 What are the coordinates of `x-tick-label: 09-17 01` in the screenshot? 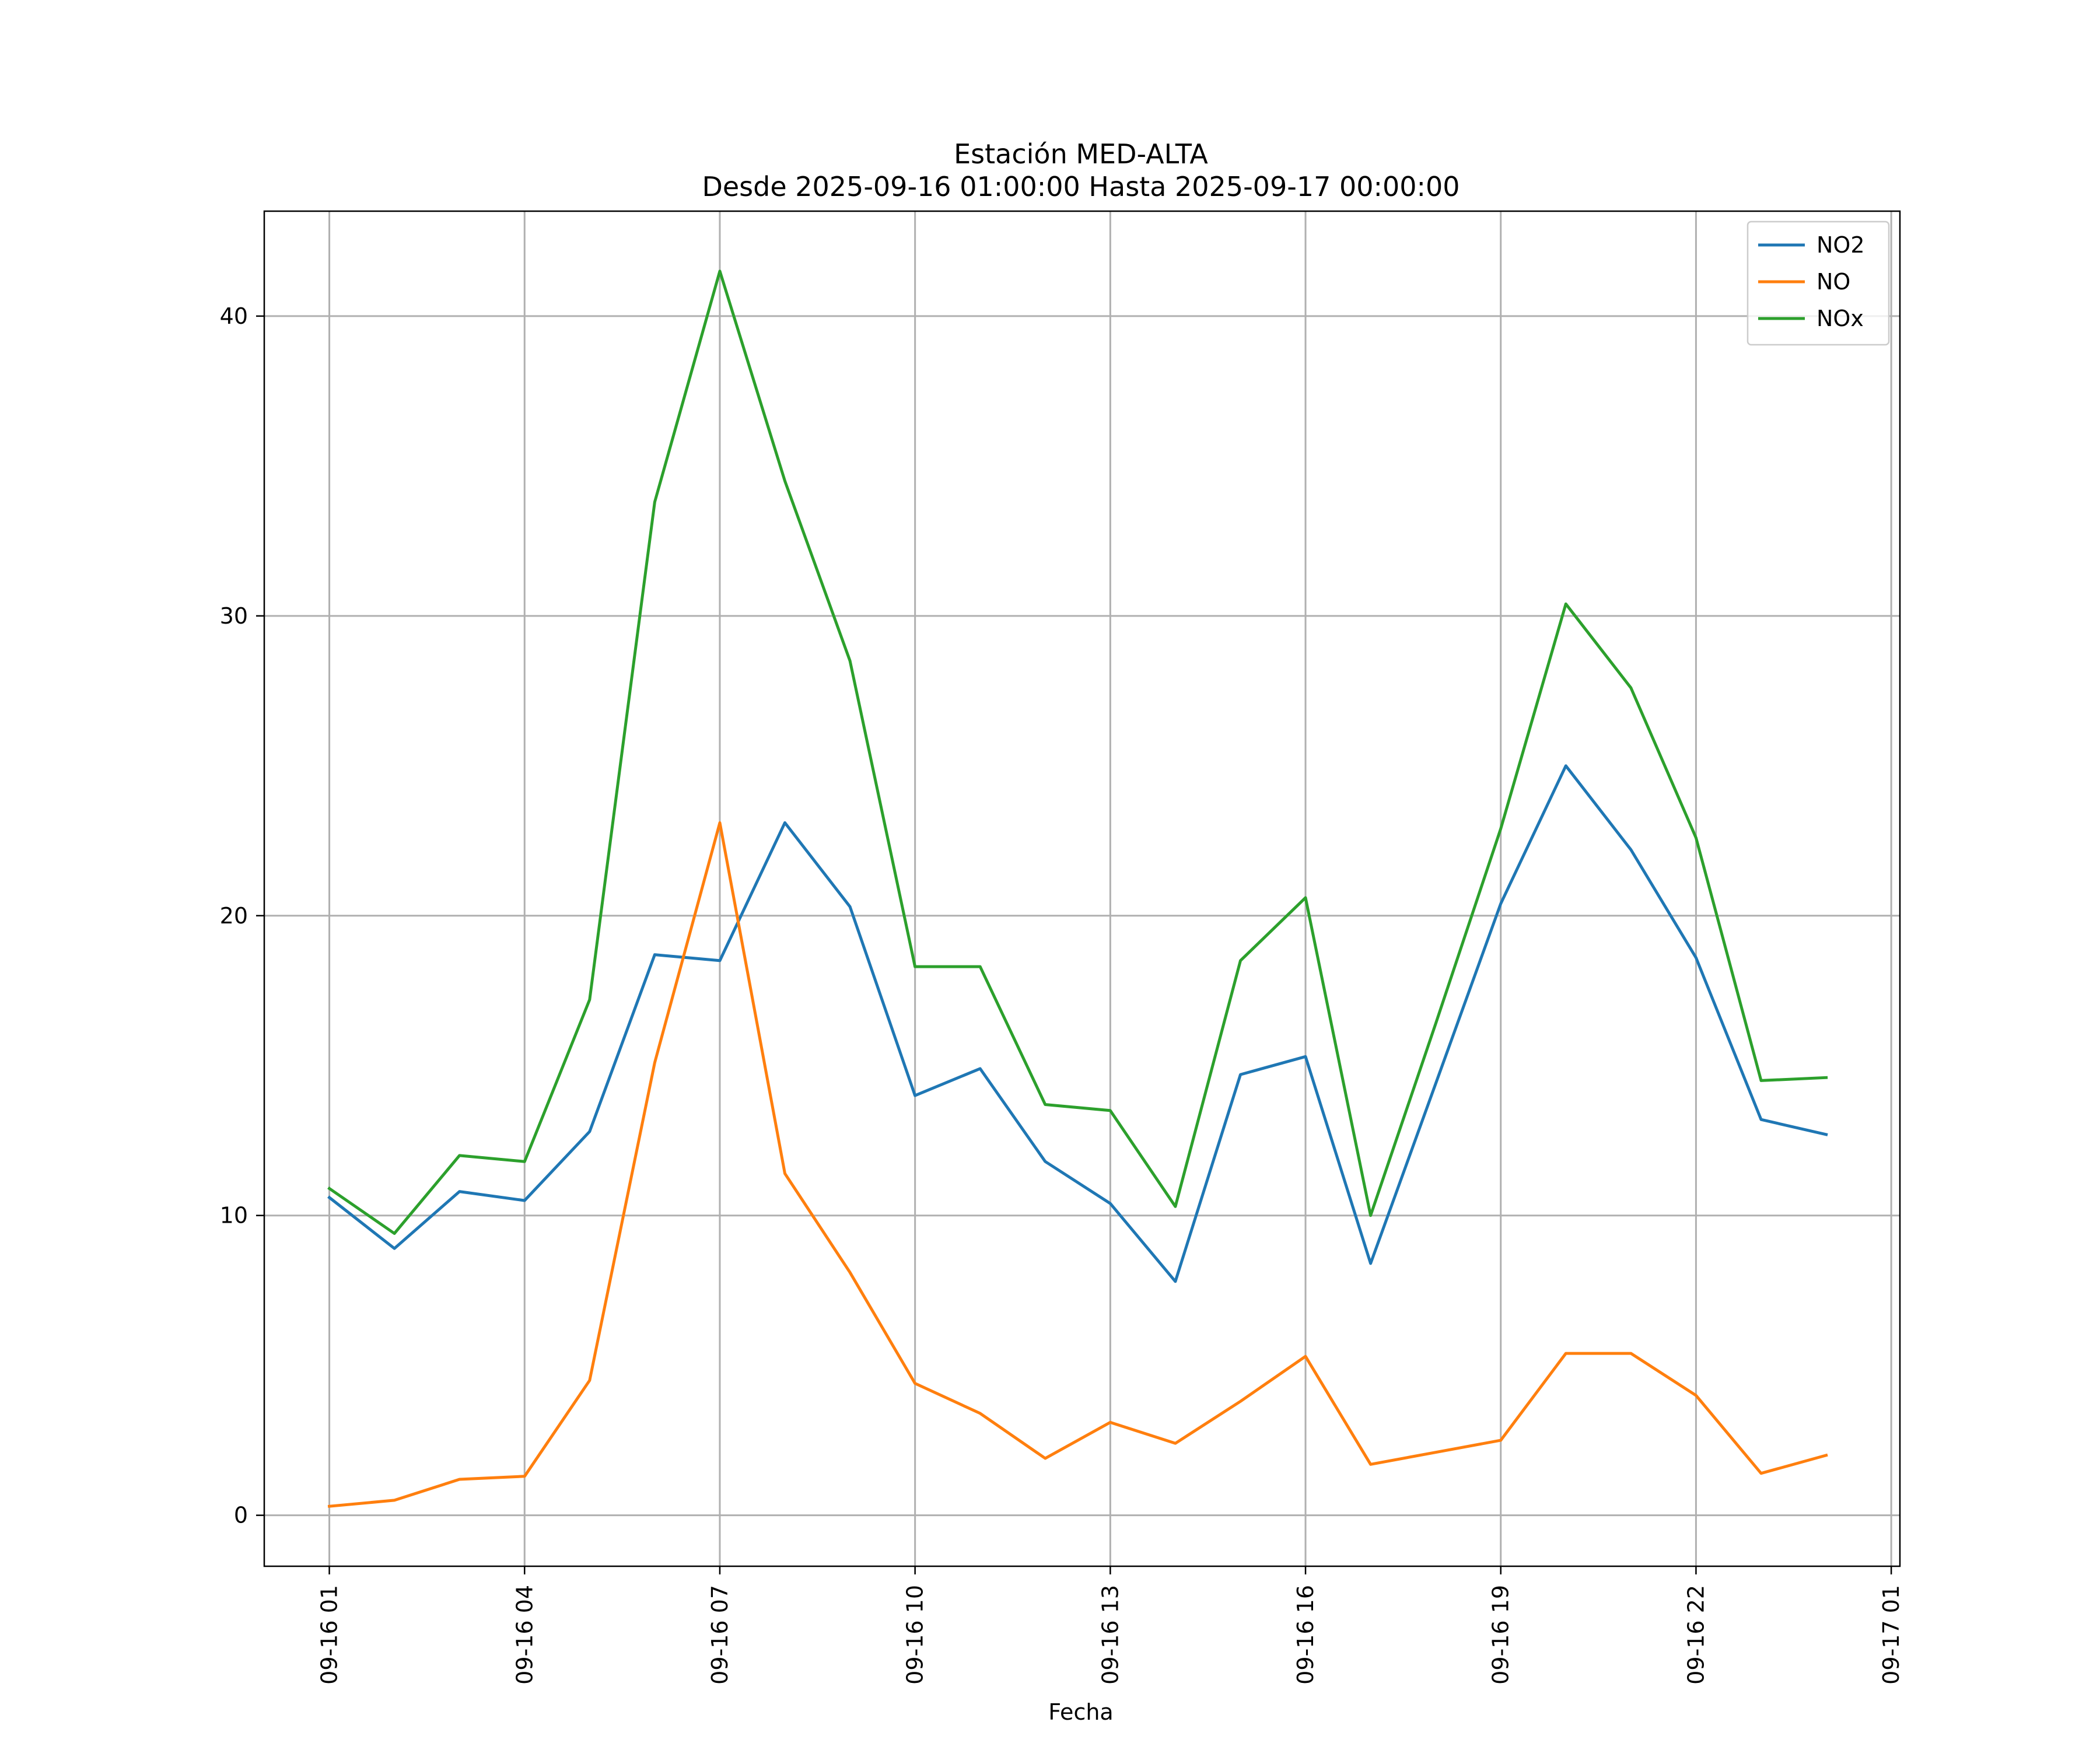 It's located at (1891, 1635).